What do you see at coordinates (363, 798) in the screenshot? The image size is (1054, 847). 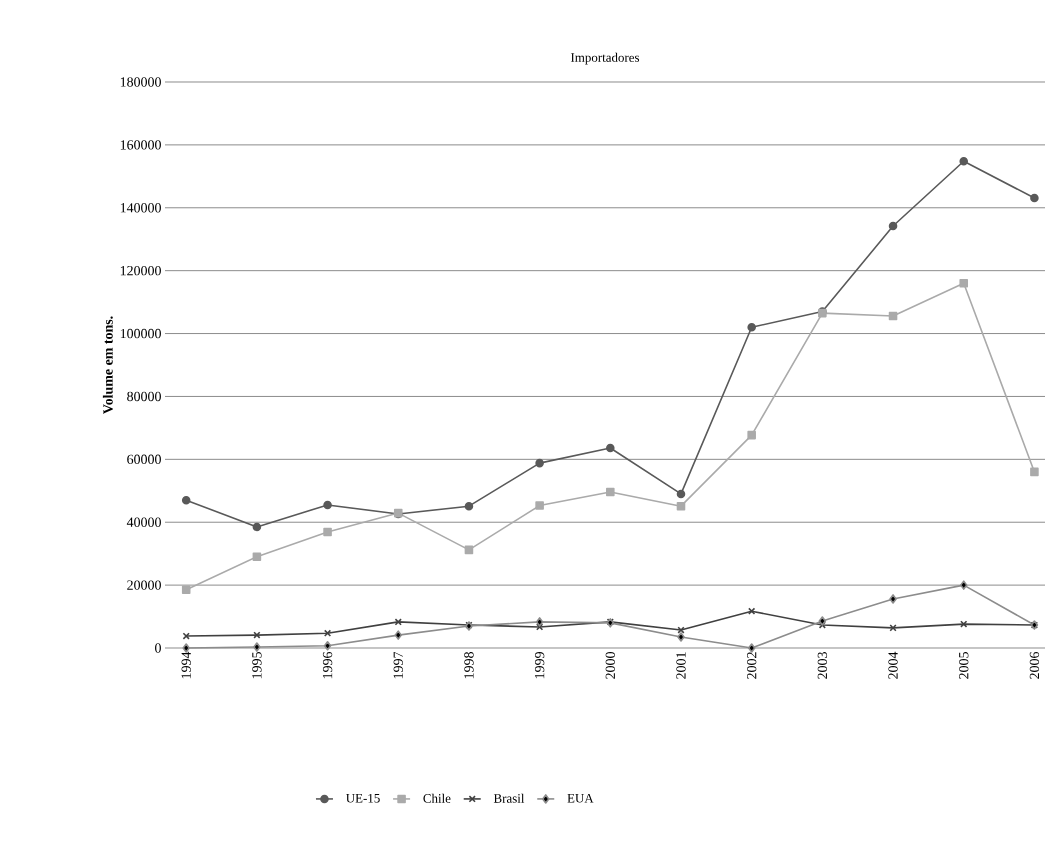 I see `legend-label: UE-15` at bounding box center [363, 798].